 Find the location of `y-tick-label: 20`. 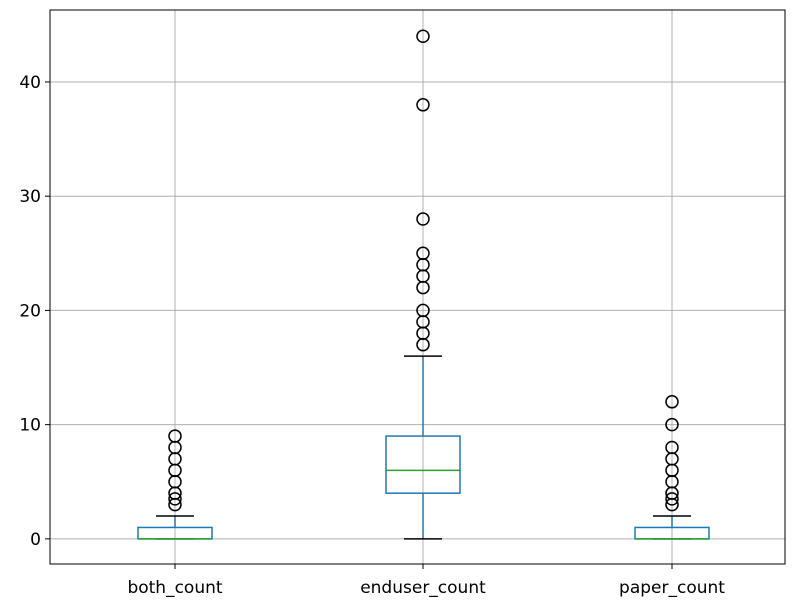

y-tick-label: 20 is located at coordinates (30, 311).